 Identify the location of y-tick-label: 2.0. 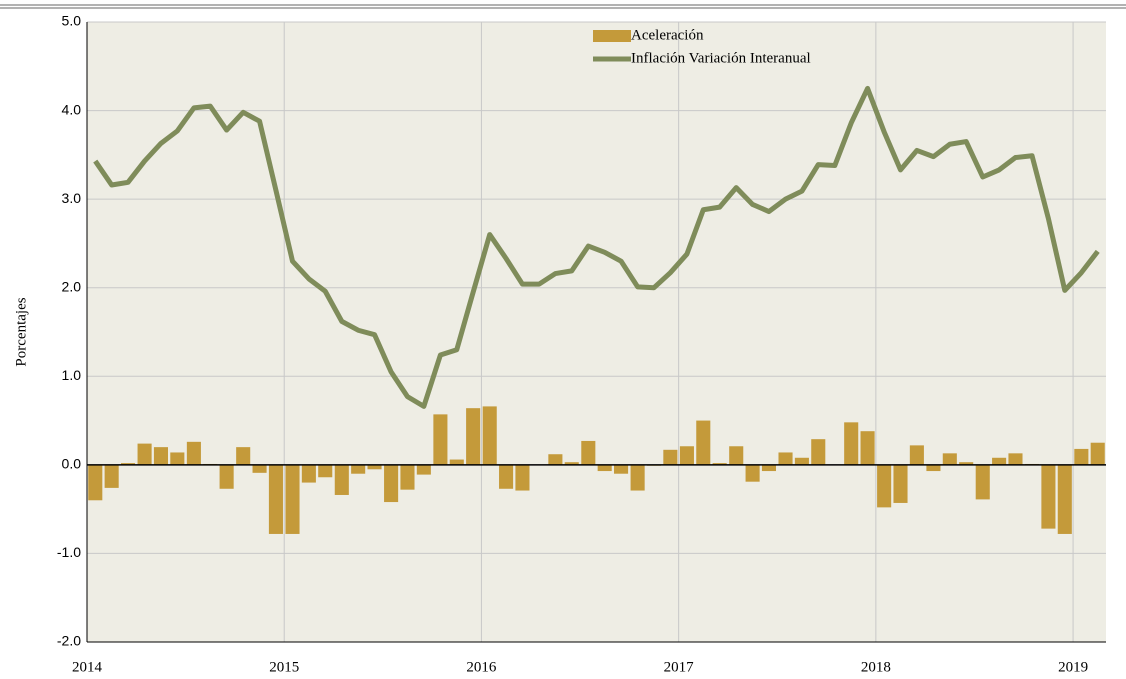
(72, 286).